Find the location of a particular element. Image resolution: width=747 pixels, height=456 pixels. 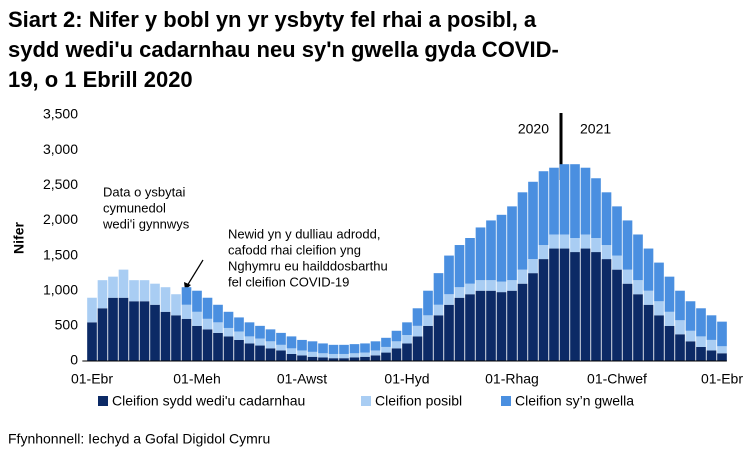

annotation: cafodd rhai cleifion yng is located at coordinates (294, 249).